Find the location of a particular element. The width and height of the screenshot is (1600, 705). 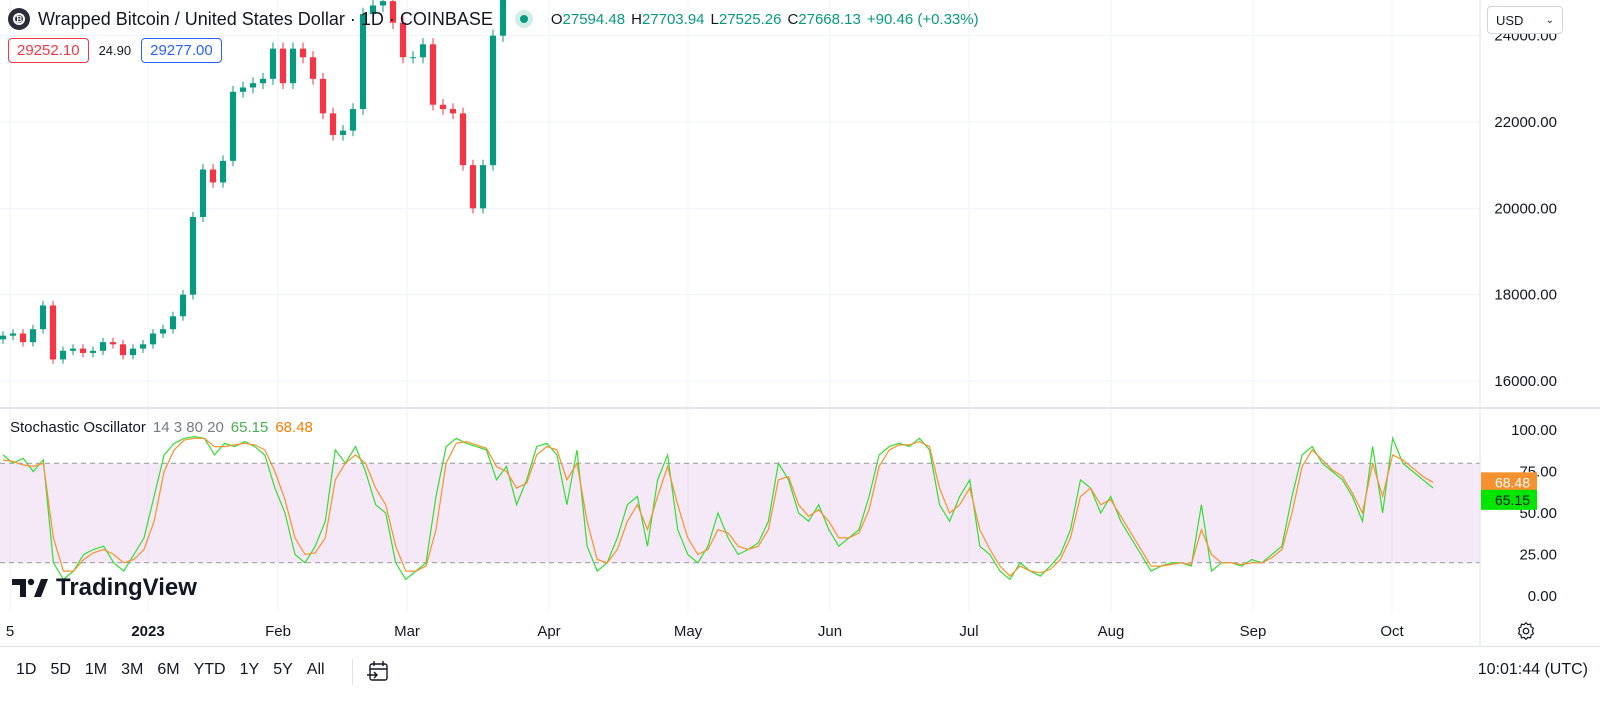

x-axis-tick-label: Oct is located at coordinates (1392, 631).